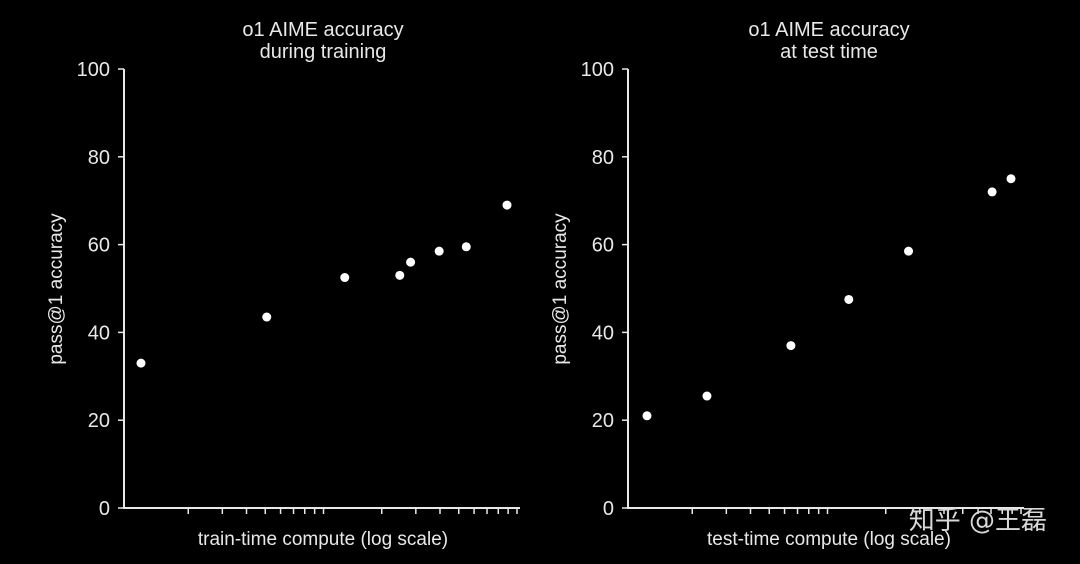  What do you see at coordinates (323, 539) in the screenshot?
I see `x-axis-label: train-time compute (log scale)` at bounding box center [323, 539].